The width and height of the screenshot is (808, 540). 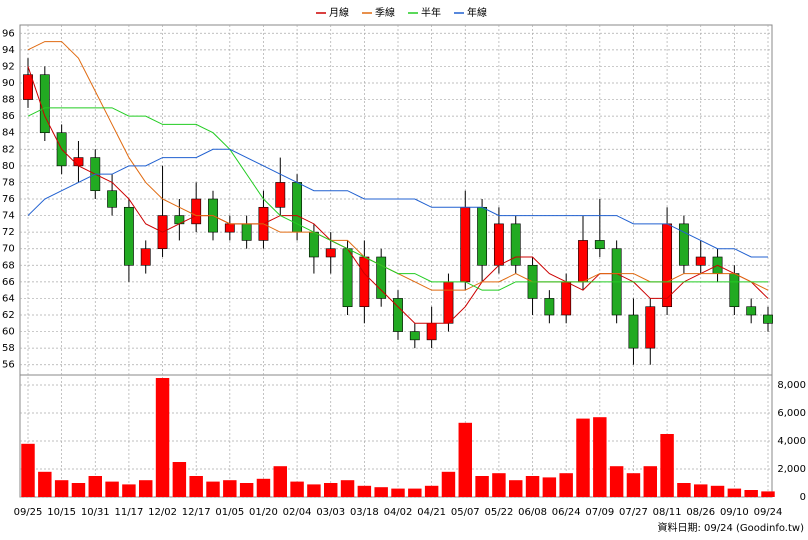 What do you see at coordinates (8, 232) in the screenshot?
I see `y-tick-label: 72` at bounding box center [8, 232].